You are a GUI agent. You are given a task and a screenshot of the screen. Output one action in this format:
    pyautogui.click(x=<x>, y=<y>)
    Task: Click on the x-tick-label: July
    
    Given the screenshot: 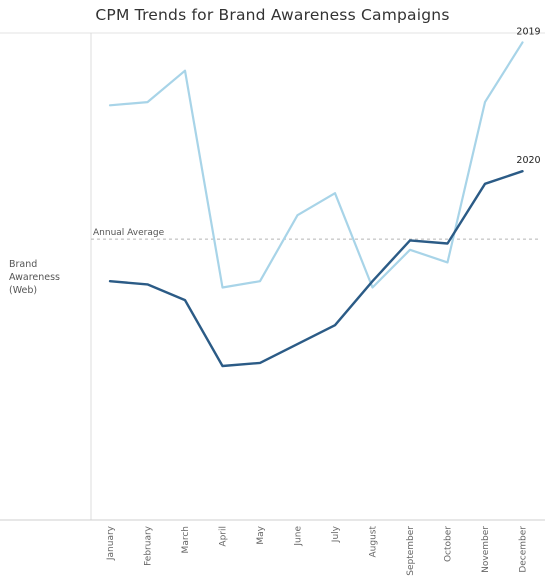 What is the action you would take?
    pyautogui.click(x=336, y=534)
    